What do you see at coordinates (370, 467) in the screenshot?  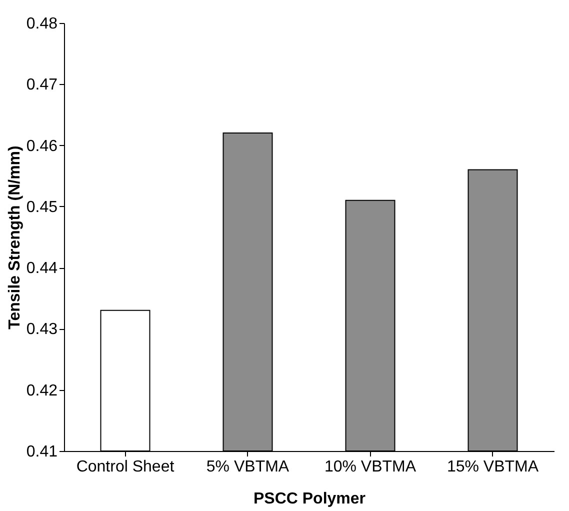 I see `x-tick-label: 10% VBTMA` at bounding box center [370, 467].